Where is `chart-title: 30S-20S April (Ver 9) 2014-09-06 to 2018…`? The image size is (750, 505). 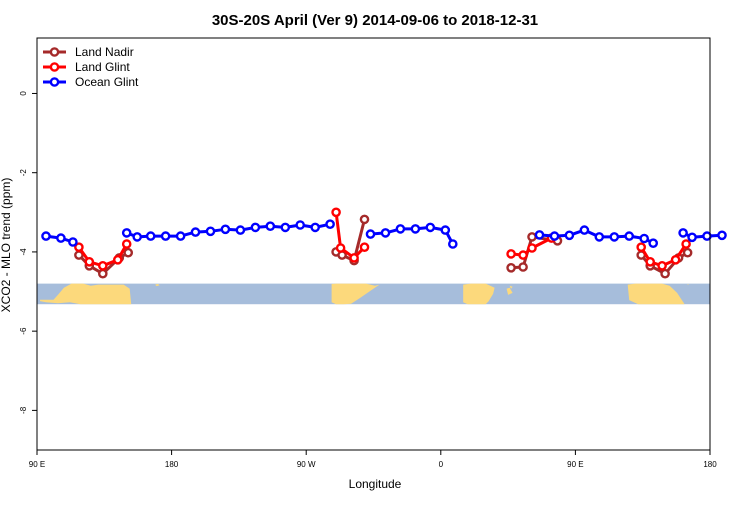
chart-title: 30S-20S April (Ver 9) 2014-09-06 to 2018… is located at coordinates (375, 20).